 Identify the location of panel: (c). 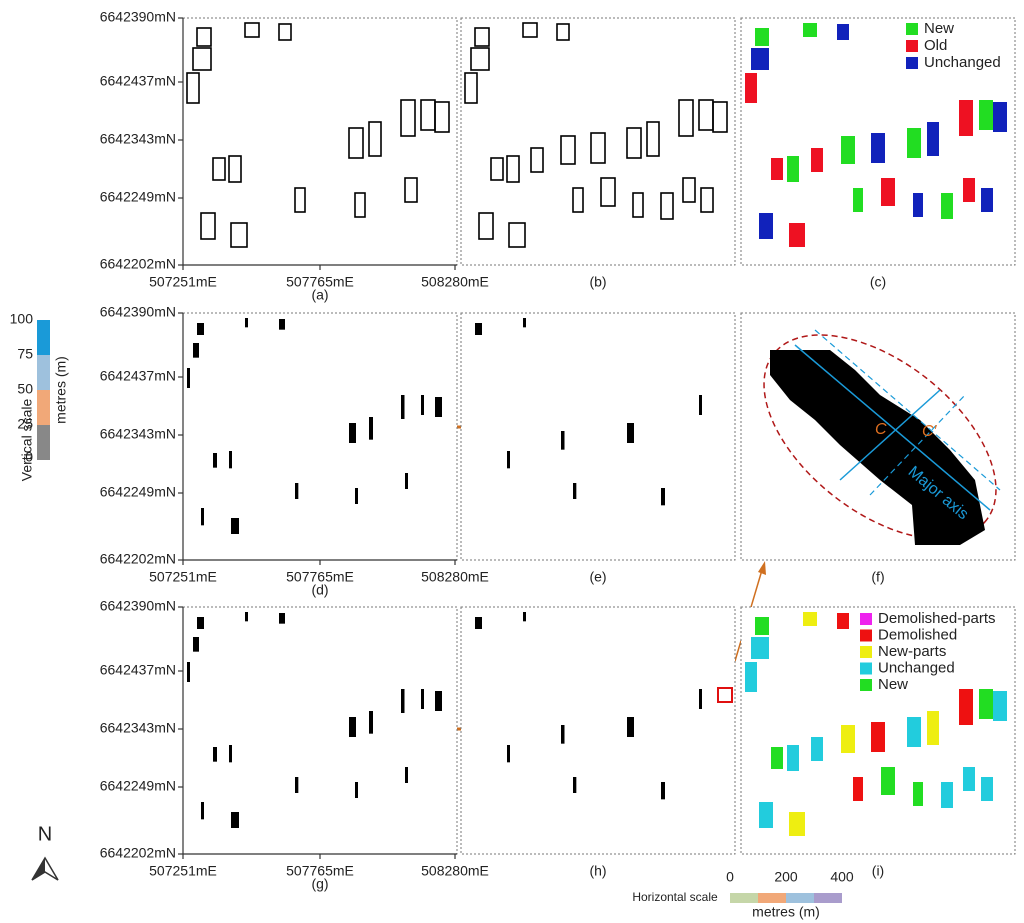
(878, 153).